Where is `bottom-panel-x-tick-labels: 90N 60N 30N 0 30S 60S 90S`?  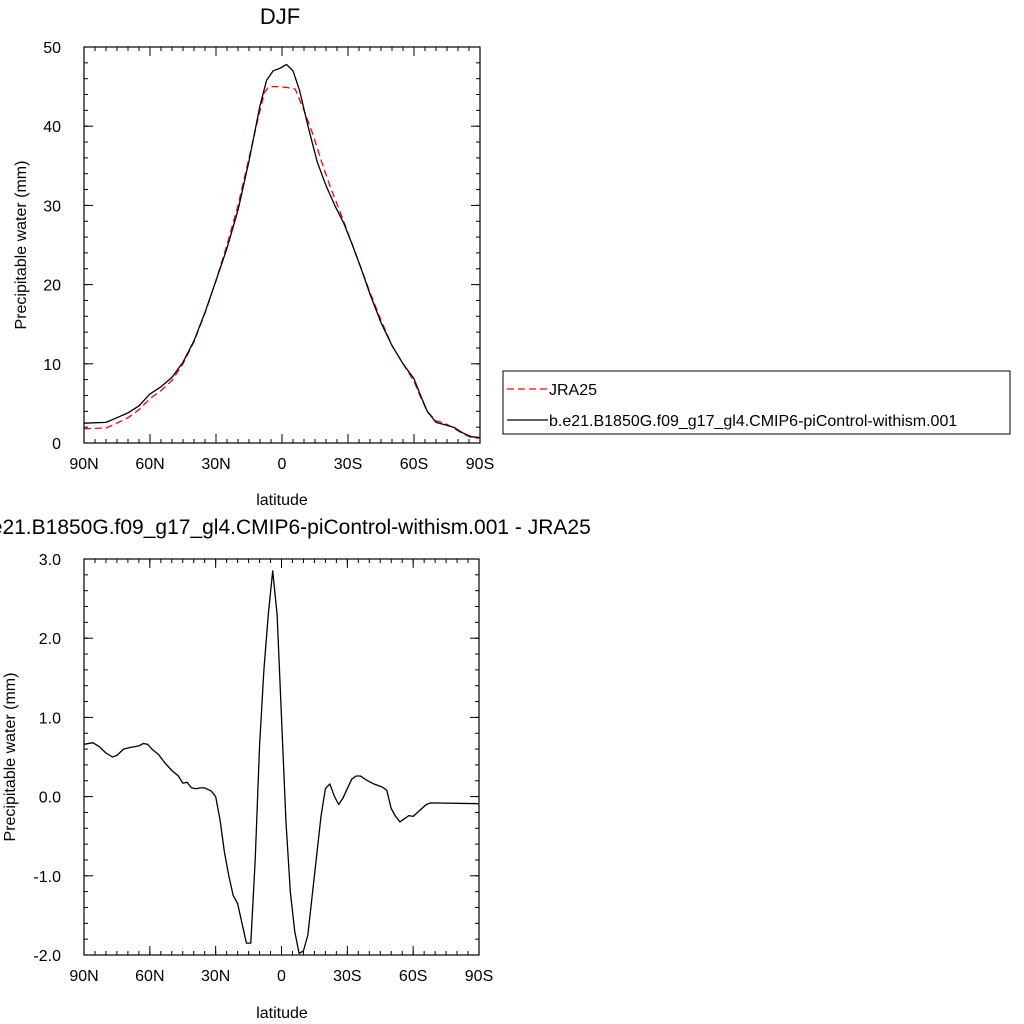 bottom-panel-x-tick-labels: 90N 60N 30N 0 30S 60S 90S is located at coordinates (281, 976).